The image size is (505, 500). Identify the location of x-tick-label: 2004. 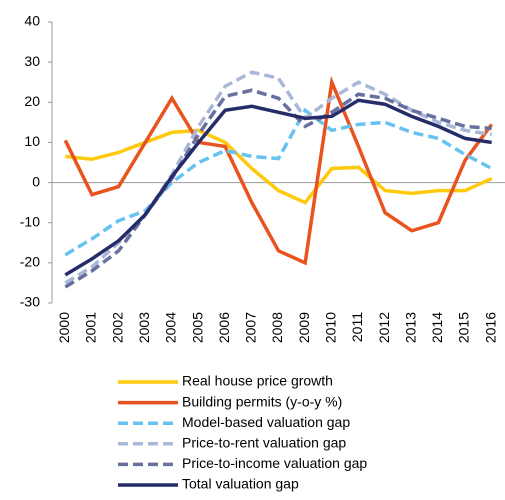
(171, 327).